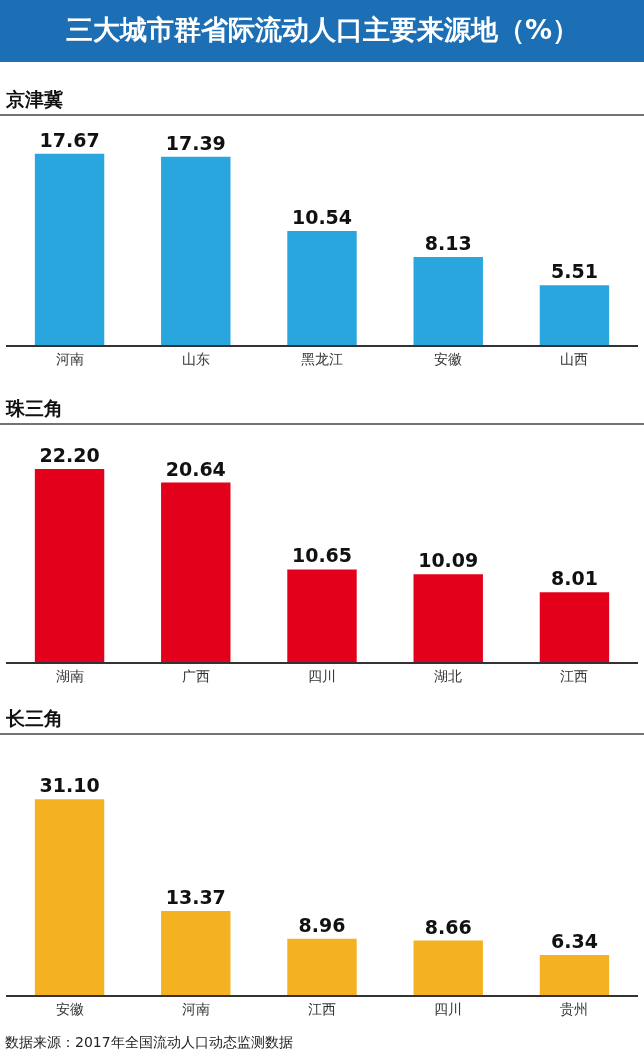  What do you see at coordinates (195, 142) in the screenshot?
I see `data-label: 17.39` at bounding box center [195, 142].